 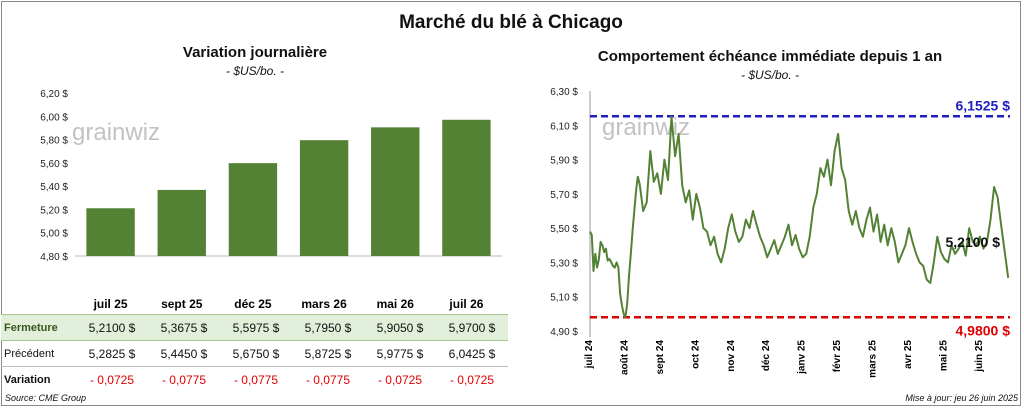 I want to click on y-tick-label: 5,50 $, so click(x=564, y=229).